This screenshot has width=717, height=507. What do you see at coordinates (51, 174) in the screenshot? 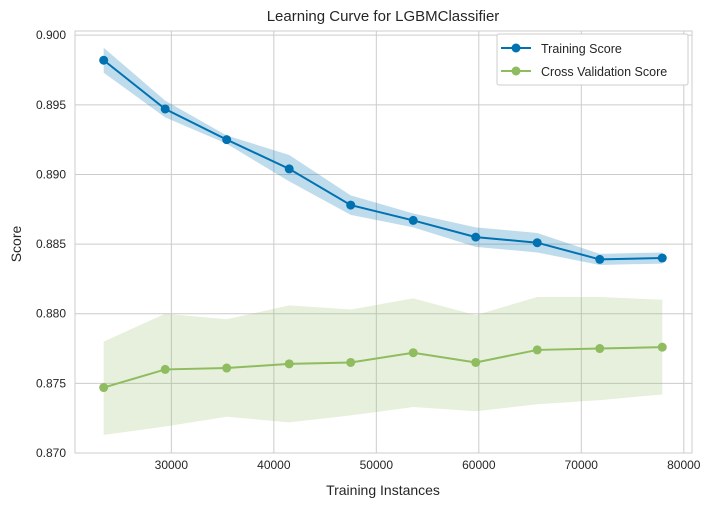
I see `y-tick-label: 0.890` at bounding box center [51, 174].